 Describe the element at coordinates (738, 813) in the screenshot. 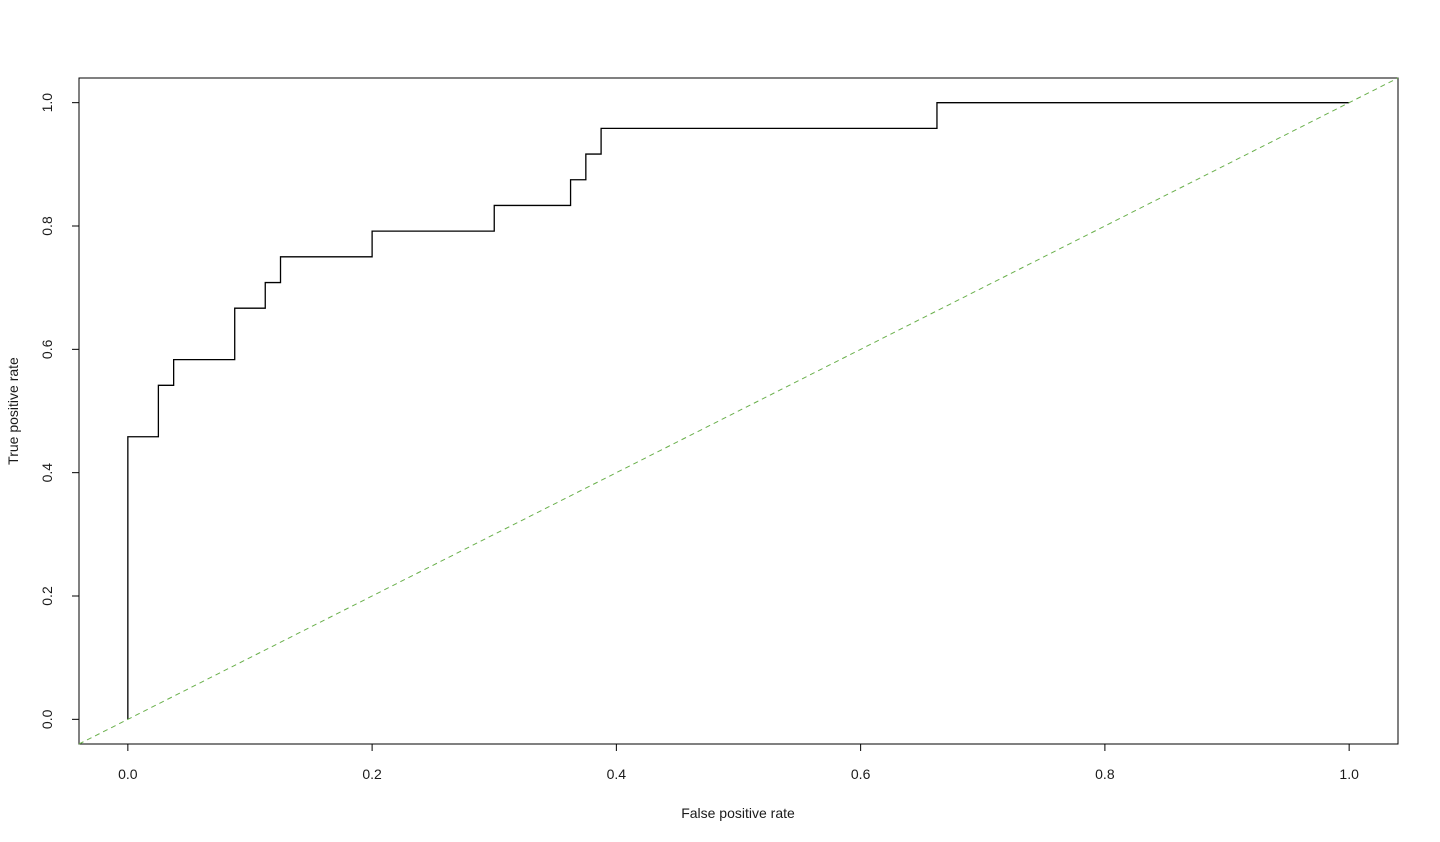

I see `x-axis-title: False positive rate` at that location.